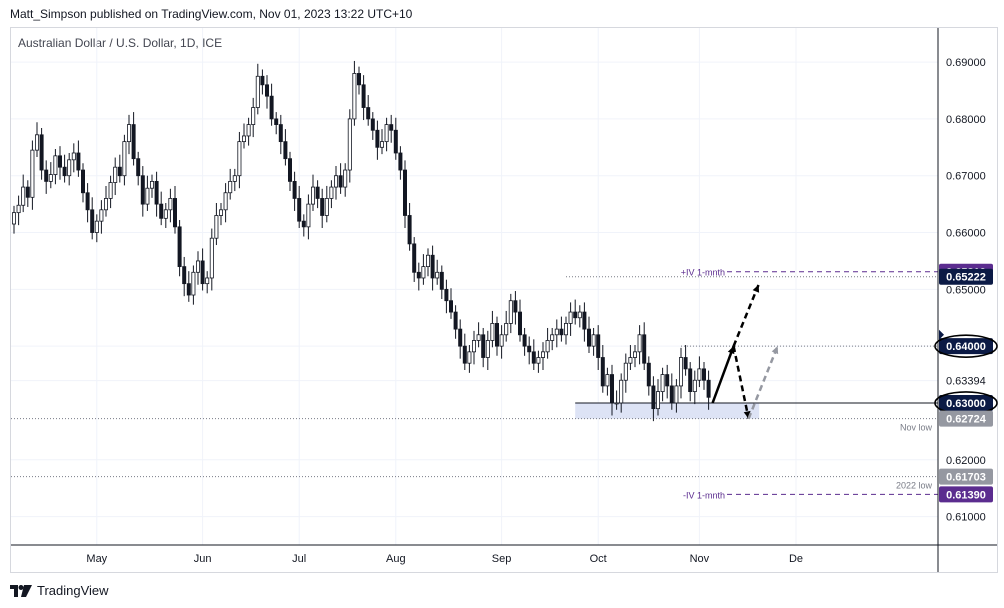  Describe the element at coordinates (966, 495) in the screenshot. I see `price-badge-label: 0.61390` at that location.